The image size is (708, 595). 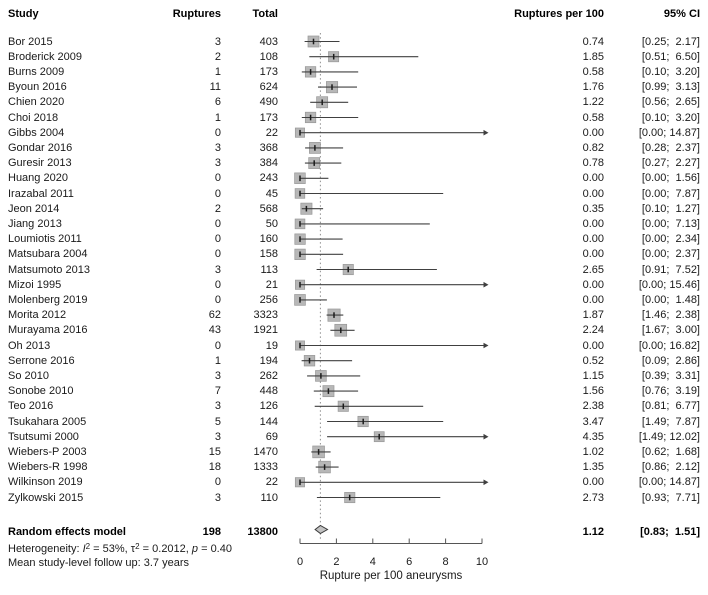 What do you see at coordinates (43, 436) in the screenshot?
I see `study-name: Tsutsumi 2000` at bounding box center [43, 436].